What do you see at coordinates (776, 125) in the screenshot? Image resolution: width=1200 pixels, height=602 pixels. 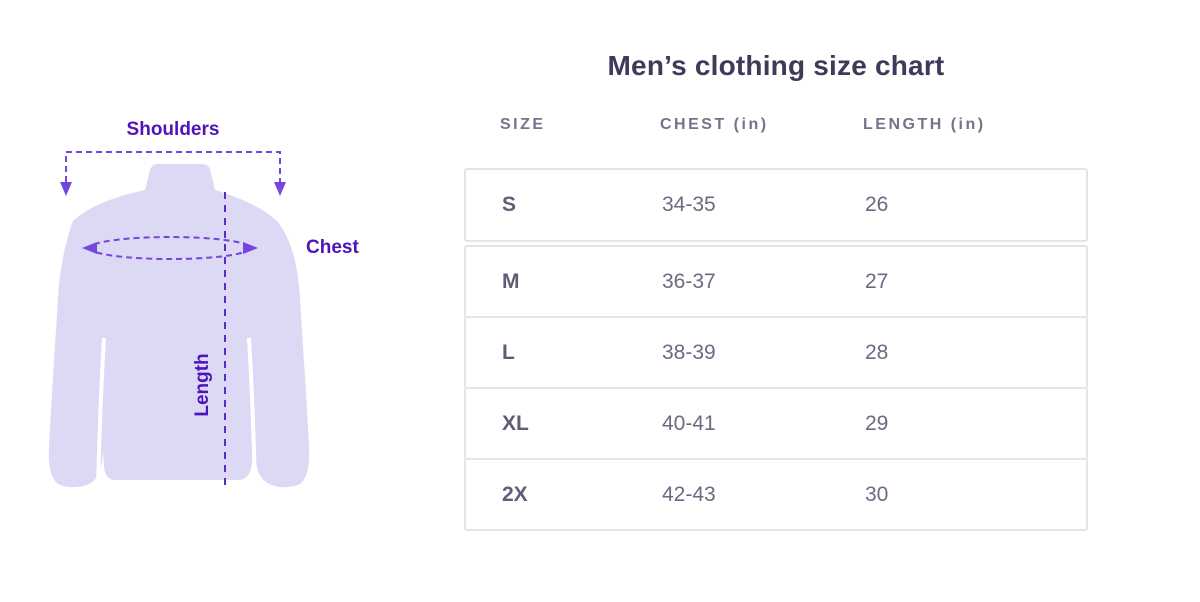 I see `table-header-row: SIZE CHEST (in) LENGTH (in)` at bounding box center [776, 125].